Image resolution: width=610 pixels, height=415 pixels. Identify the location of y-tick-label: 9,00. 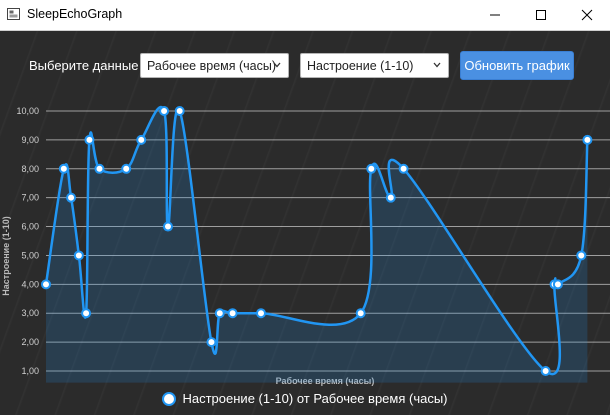
(30, 140).